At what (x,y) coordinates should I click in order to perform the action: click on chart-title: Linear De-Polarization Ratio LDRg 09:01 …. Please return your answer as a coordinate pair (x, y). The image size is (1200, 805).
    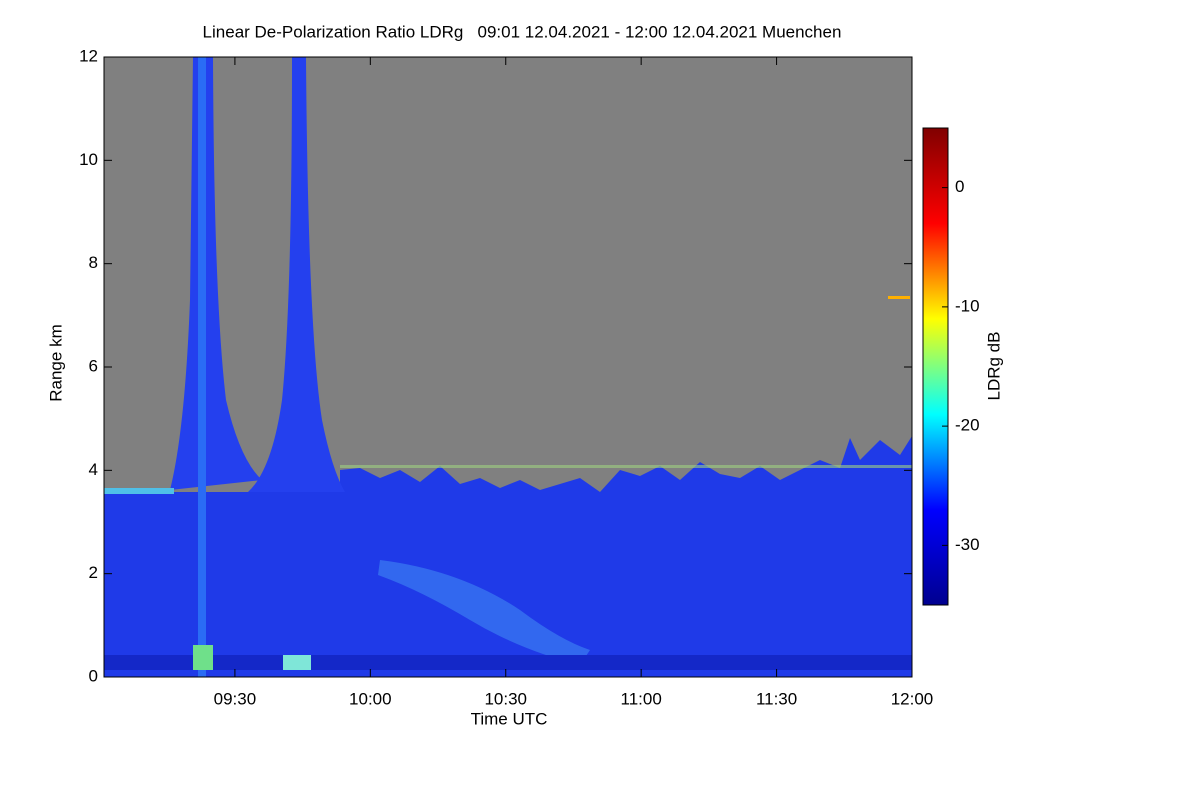
    Looking at the image, I should click on (522, 31).